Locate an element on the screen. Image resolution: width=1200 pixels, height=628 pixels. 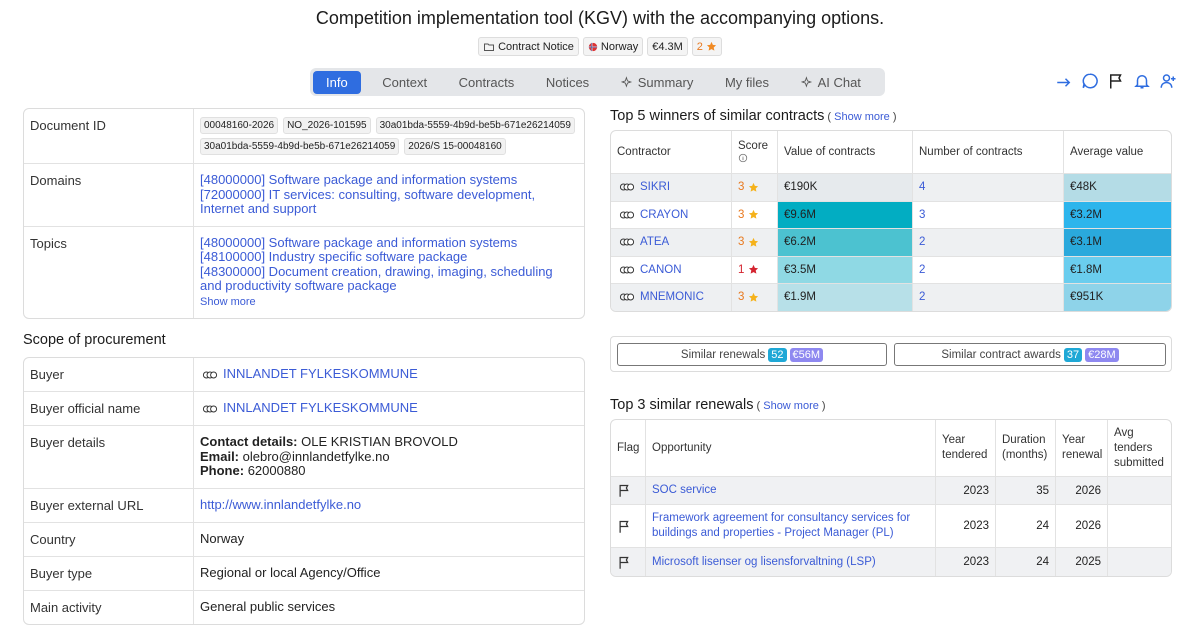
score-cell: 1 is located at coordinates (754, 269).